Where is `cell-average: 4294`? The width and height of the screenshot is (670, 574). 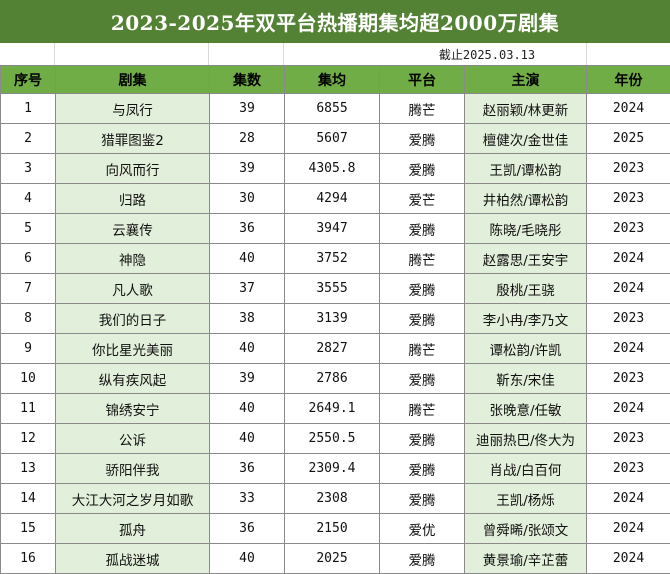
cell-average: 4294 is located at coordinates (332, 199).